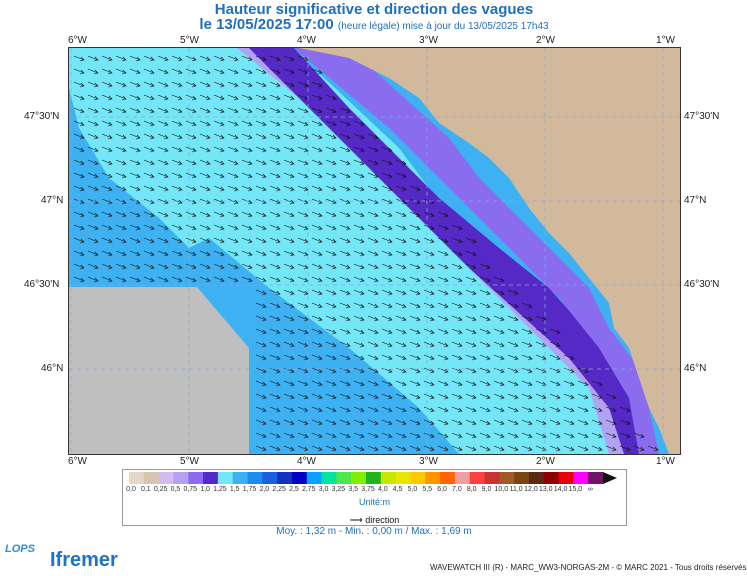  Describe the element at coordinates (412, 489) in the screenshot. I see `legend-label: 5,0` at that location.